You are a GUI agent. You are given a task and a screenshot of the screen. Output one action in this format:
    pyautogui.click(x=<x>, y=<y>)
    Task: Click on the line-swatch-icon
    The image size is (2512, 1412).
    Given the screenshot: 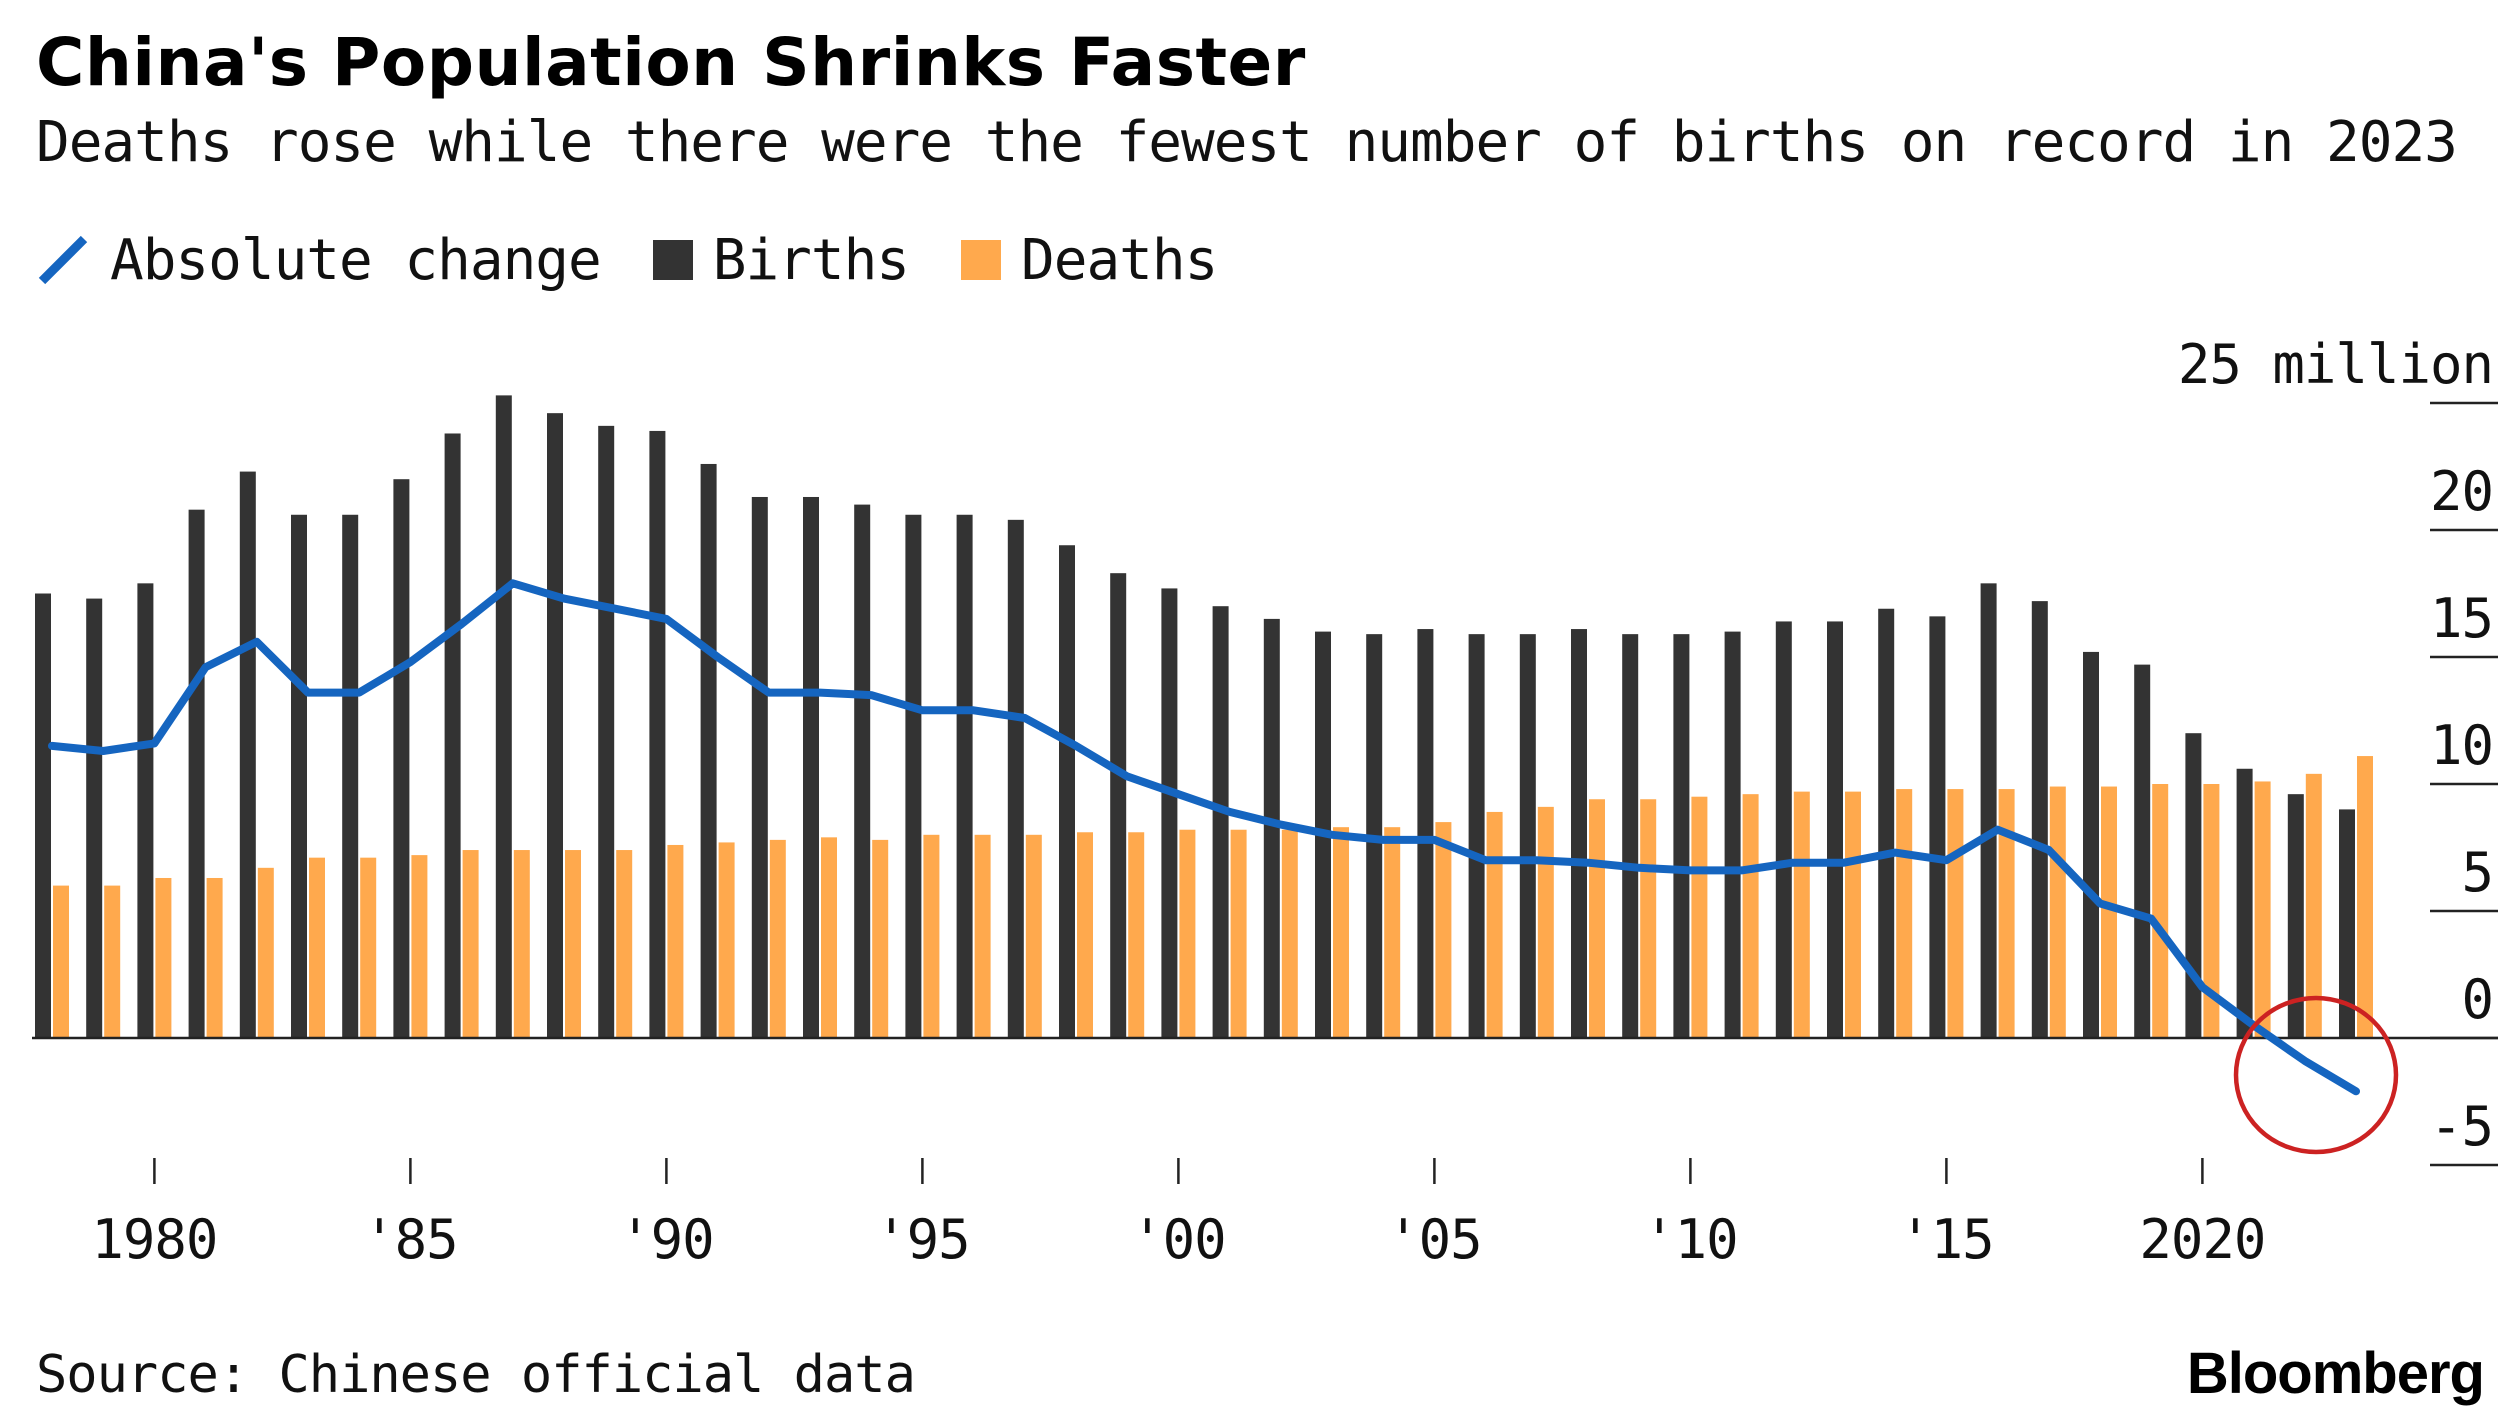 What is the action you would take?
    pyautogui.click(x=63, y=260)
    